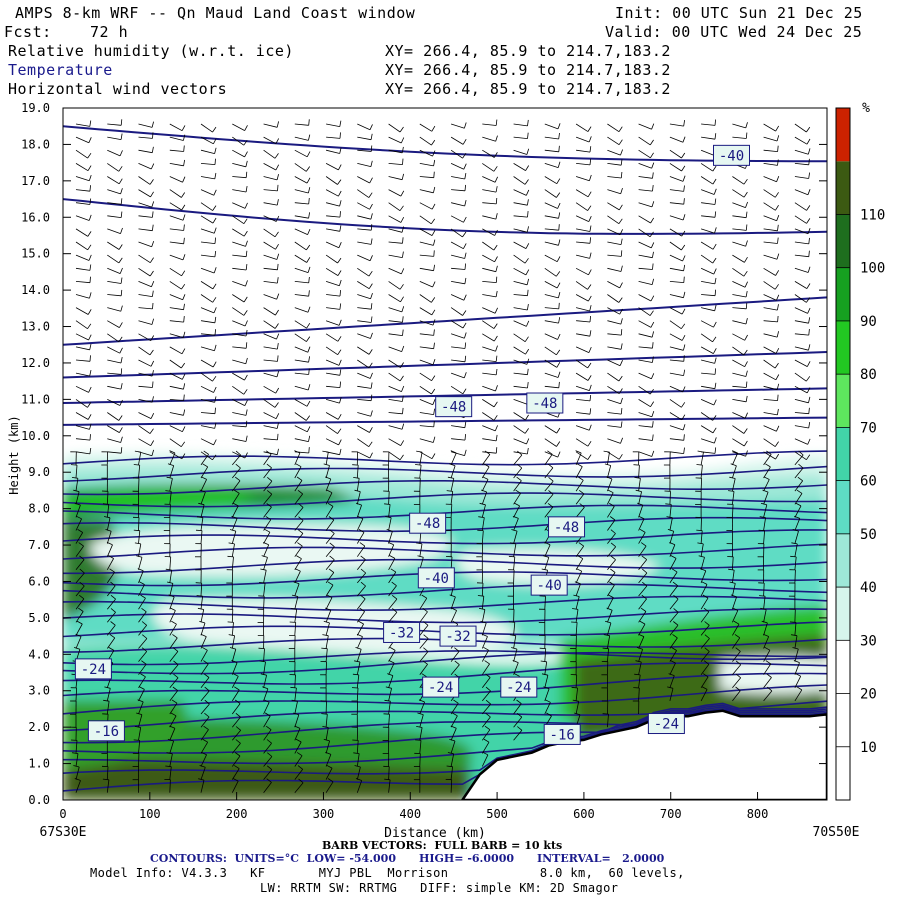 The image size is (900, 900). I want to click on valid-time: Valid: 00 UTC Wed 24 Dec 25, so click(734, 32).